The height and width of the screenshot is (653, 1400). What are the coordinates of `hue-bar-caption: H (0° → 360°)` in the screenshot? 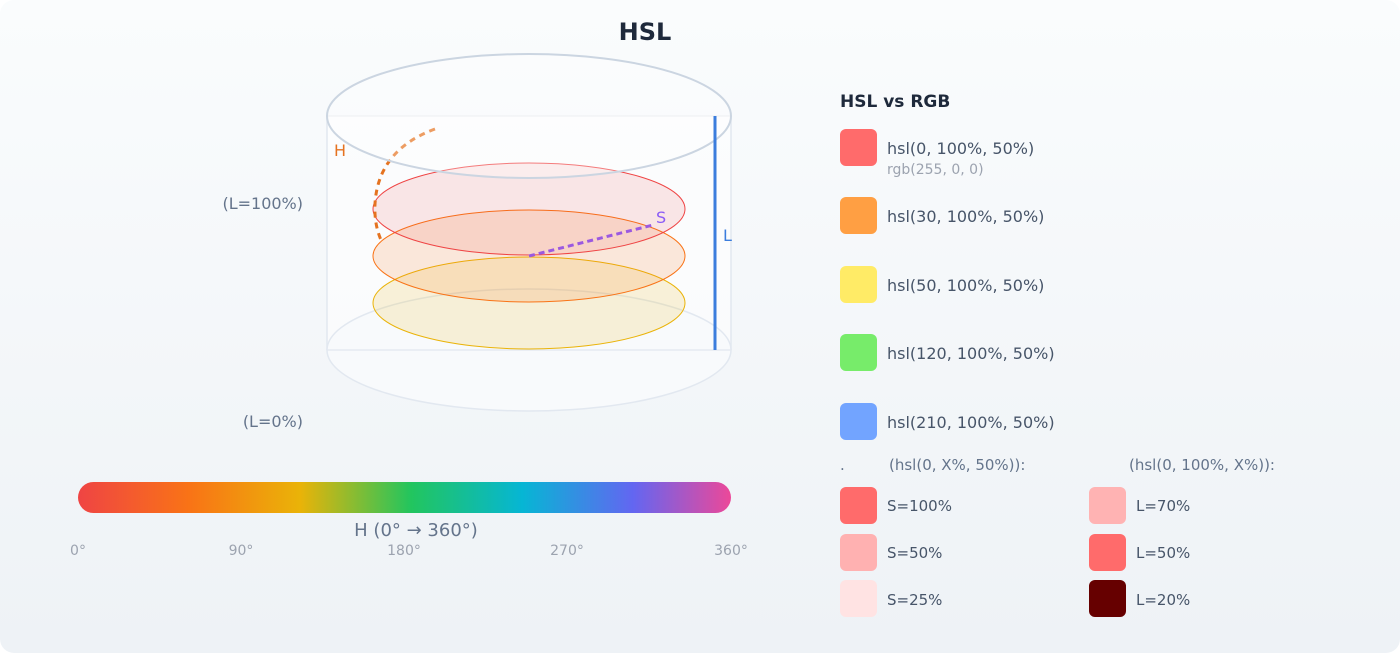 It's located at (416, 530).